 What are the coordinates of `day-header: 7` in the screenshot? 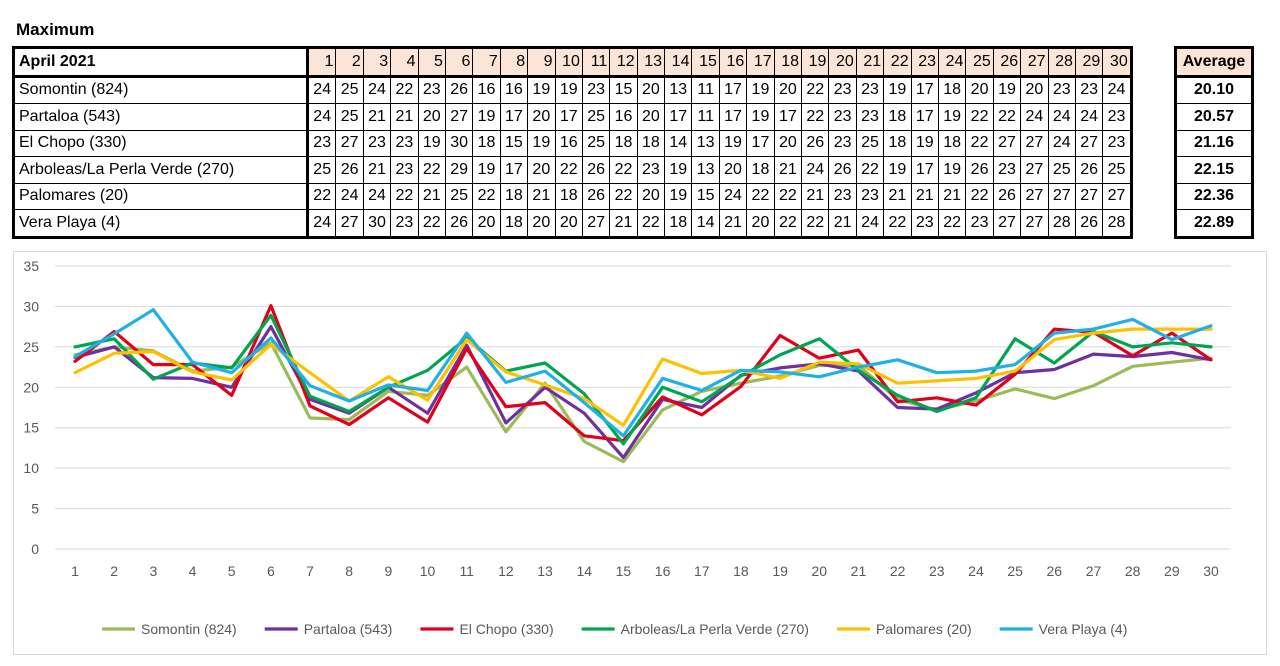 It's located at (486, 62).